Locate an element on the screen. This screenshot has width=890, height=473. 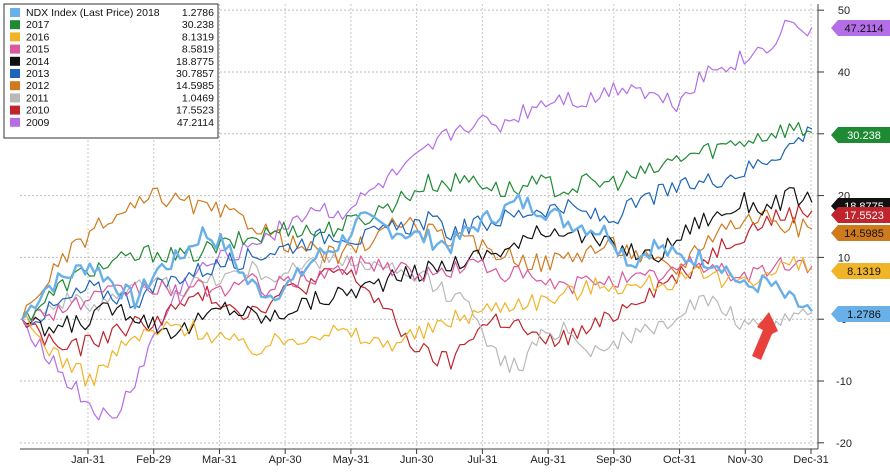
x-tick-label: Feb-29 is located at coordinates (153, 460).